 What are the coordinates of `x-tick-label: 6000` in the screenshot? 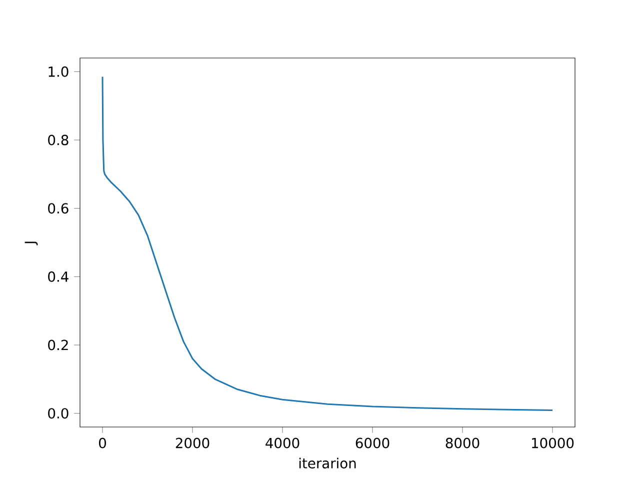 It's located at (373, 443).